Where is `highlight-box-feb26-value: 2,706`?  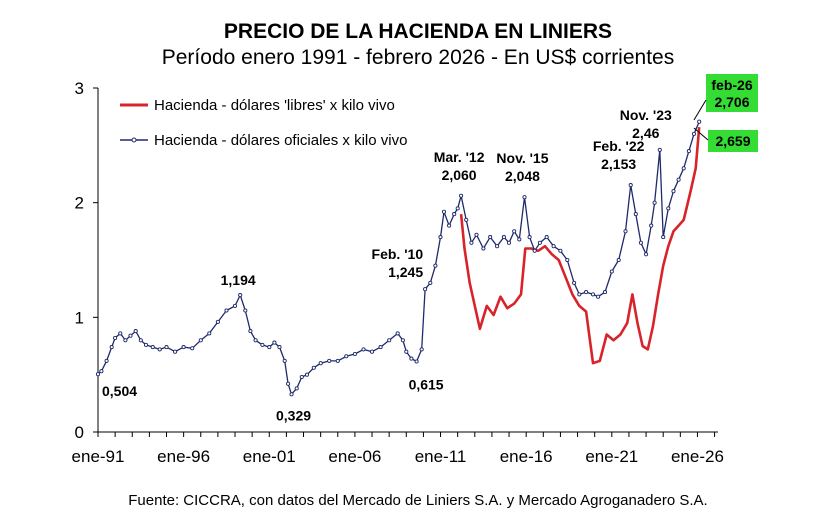
highlight-box-feb26-value: 2,706 is located at coordinates (731, 102).